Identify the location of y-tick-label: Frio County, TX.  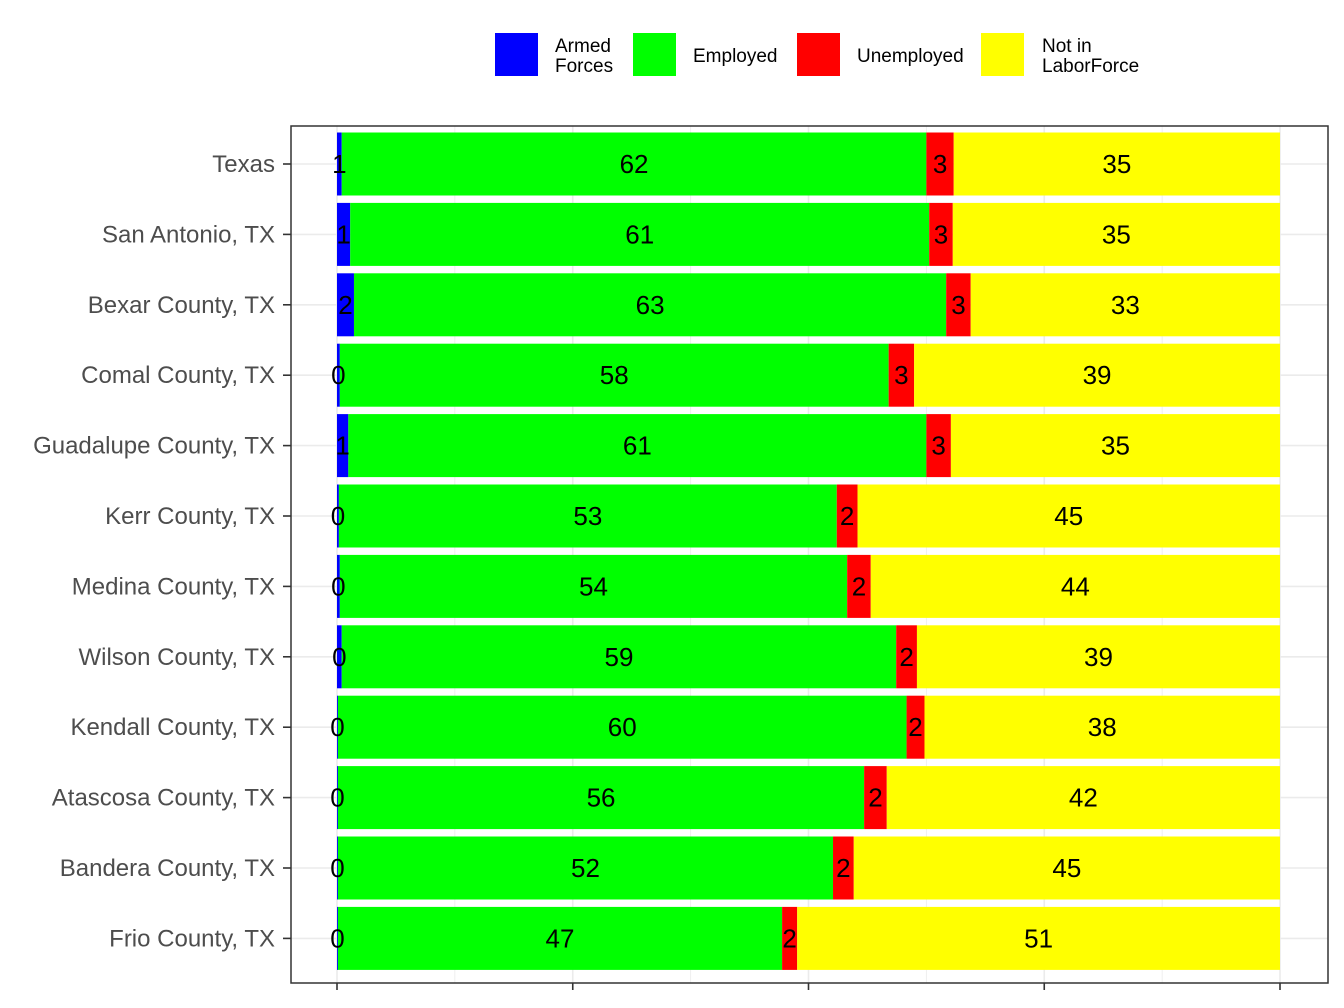
(192, 938).